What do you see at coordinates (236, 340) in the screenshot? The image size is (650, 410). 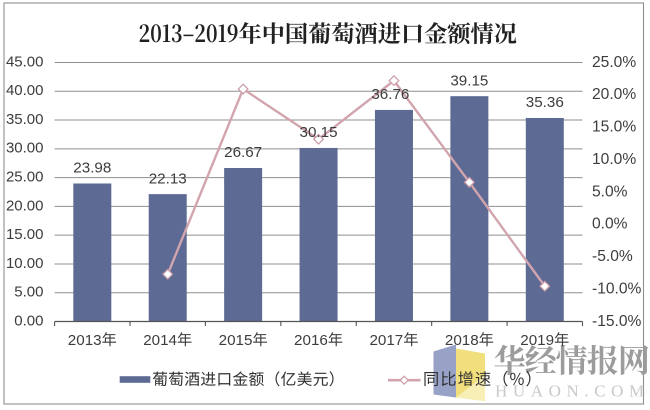 I see `svg-text: 2015` at bounding box center [236, 340].